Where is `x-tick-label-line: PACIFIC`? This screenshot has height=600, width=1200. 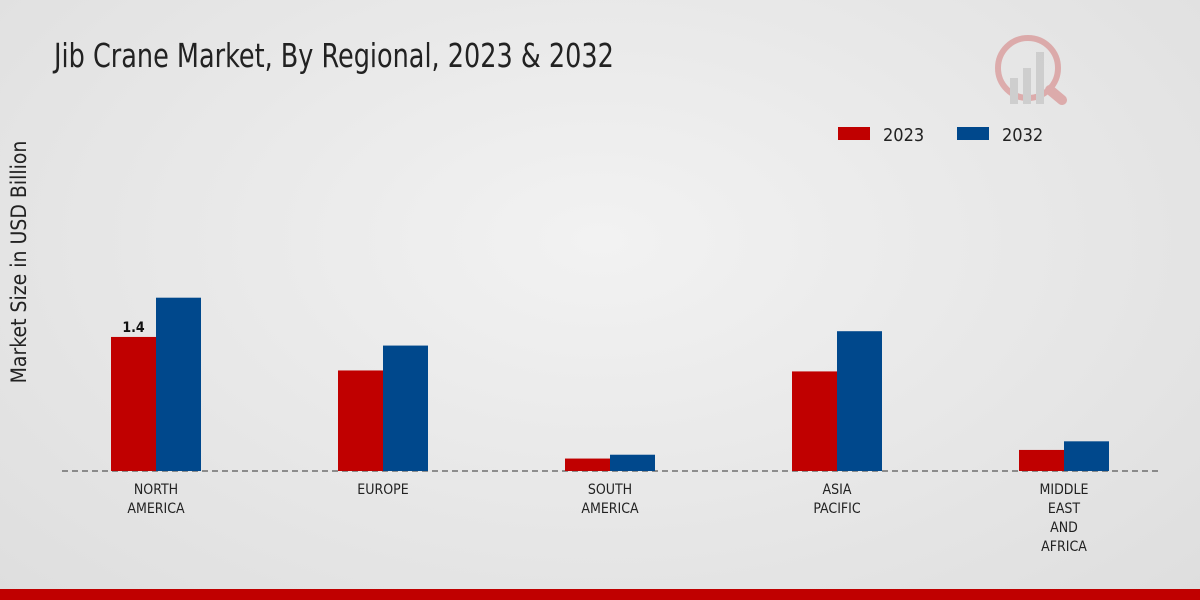
x-tick-label-line: PACIFIC is located at coordinates (837, 509).